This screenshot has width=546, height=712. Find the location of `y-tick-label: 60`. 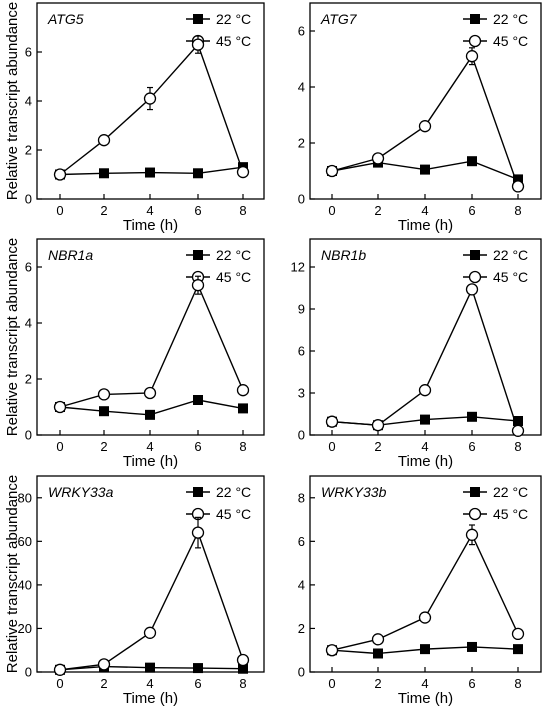

y-tick-label: 60 is located at coordinates (25, 541).